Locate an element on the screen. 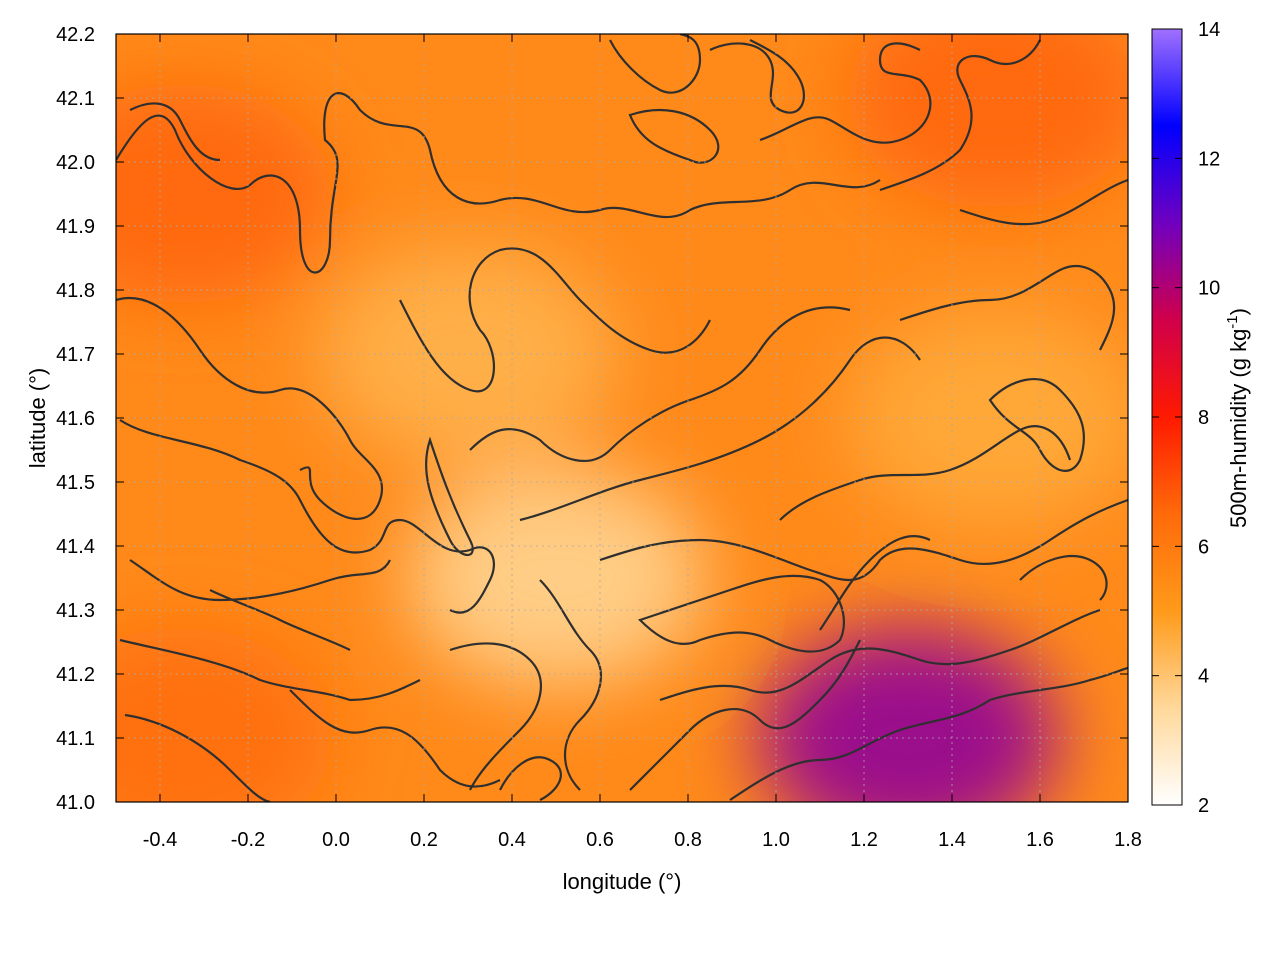 The width and height of the screenshot is (1280, 960). x-tick-label: -0.4 is located at coordinates (160, 840).